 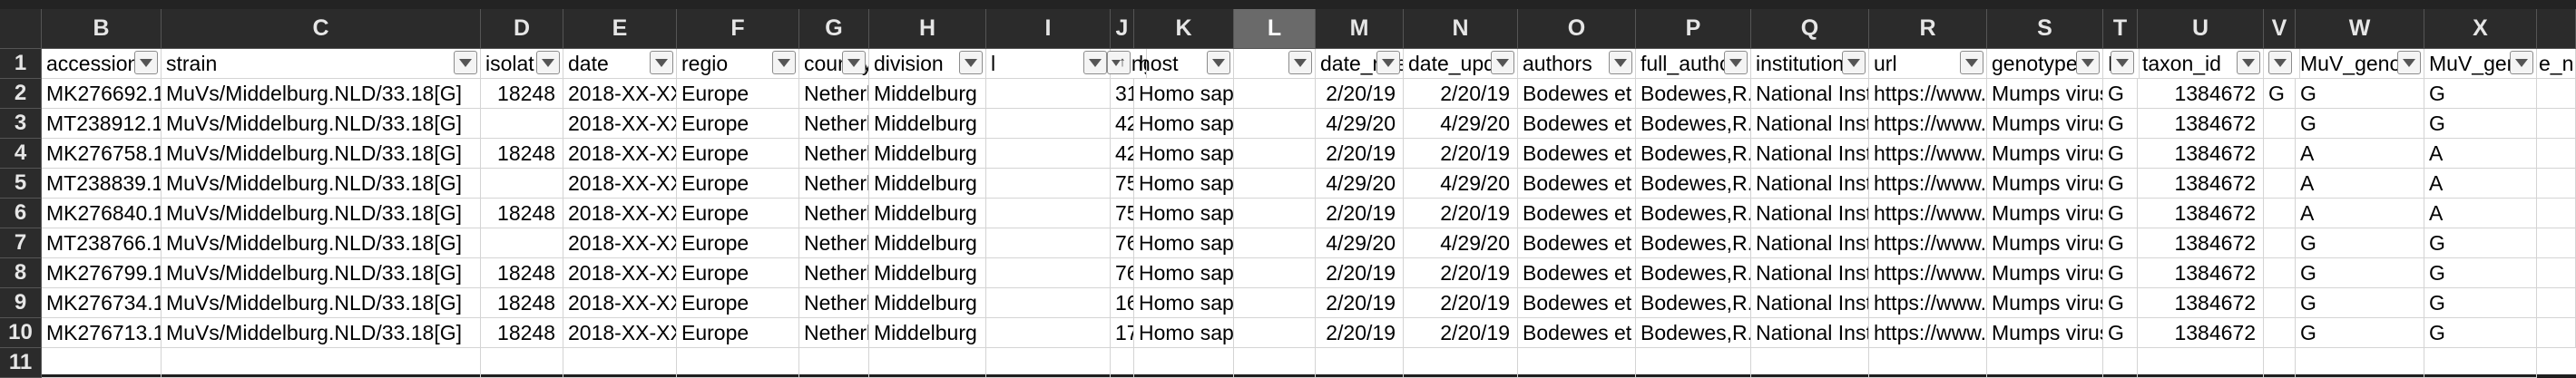 I want to click on header-cell: strain, so click(x=321, y=64).